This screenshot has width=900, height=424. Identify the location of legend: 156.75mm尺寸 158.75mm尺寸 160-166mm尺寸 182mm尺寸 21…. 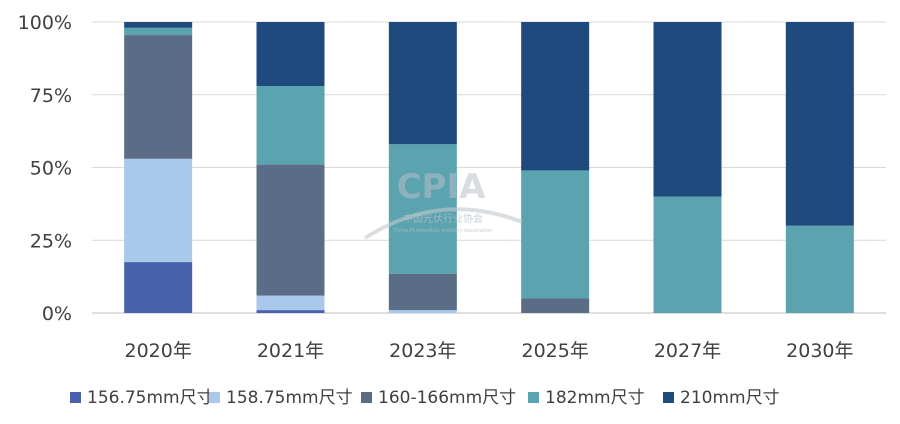
(425, 398).